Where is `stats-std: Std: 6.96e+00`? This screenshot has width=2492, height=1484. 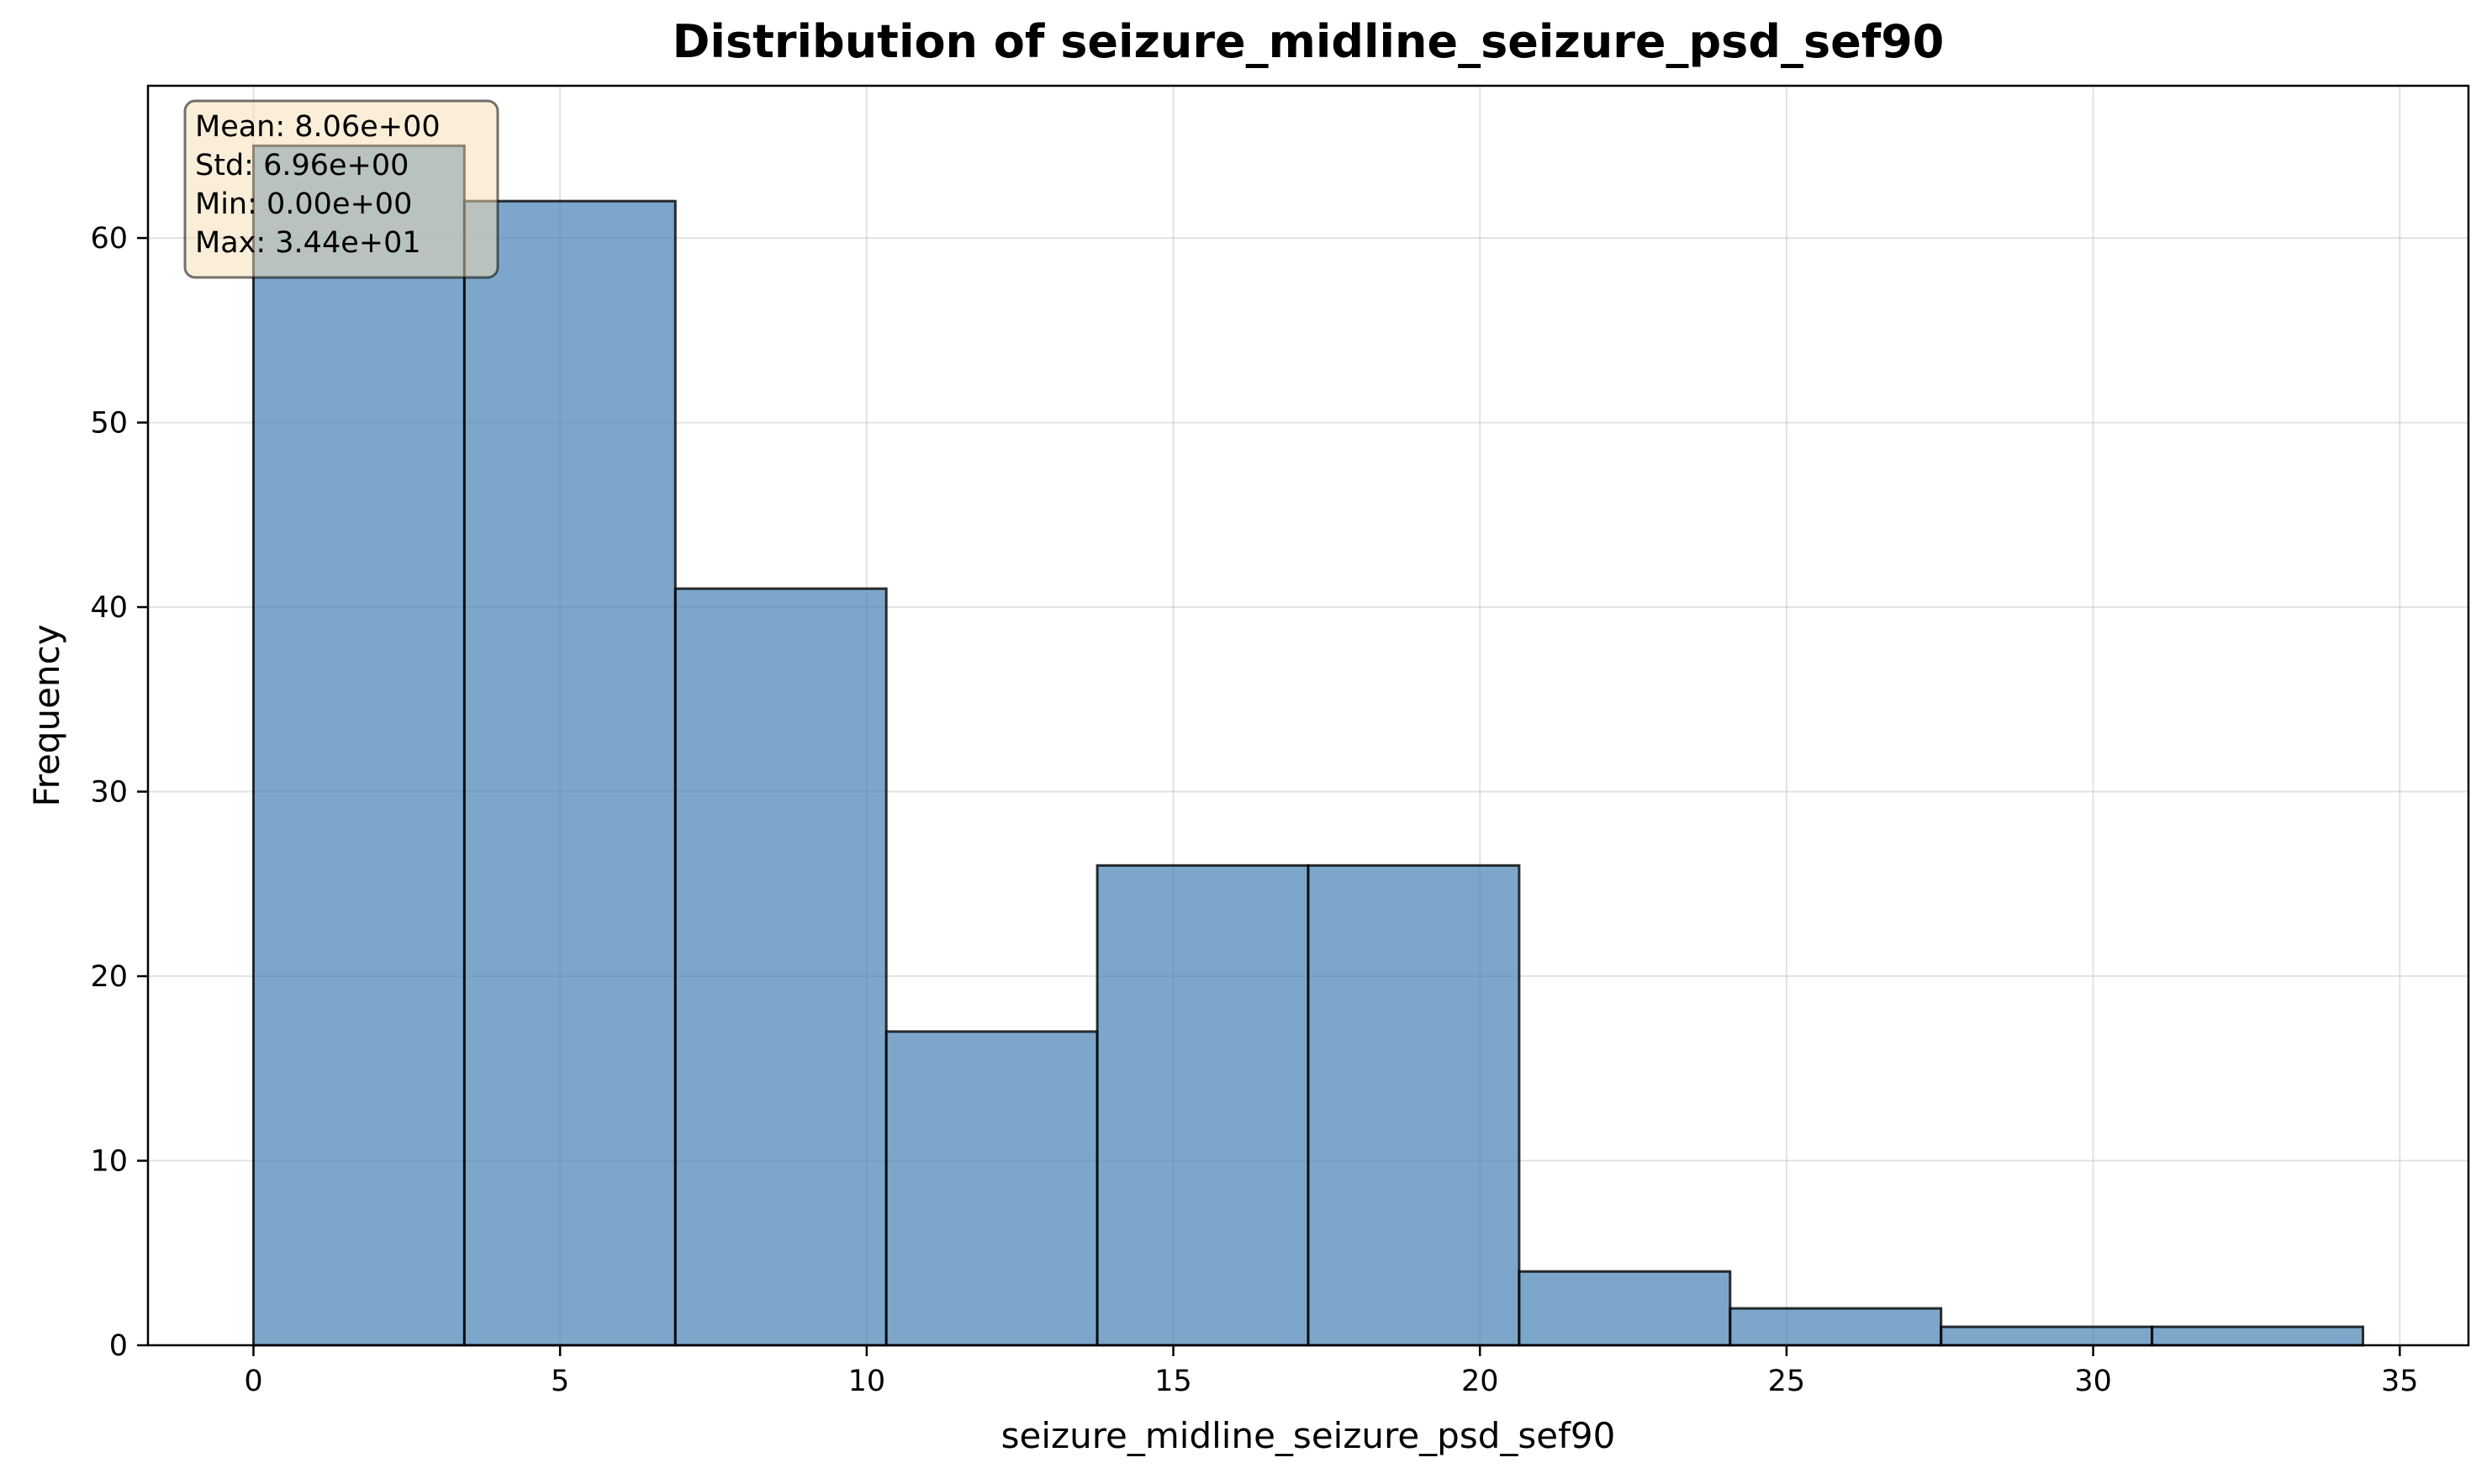 stats-std: Std: 6.96e+00 is located at coordinates (302, 165).